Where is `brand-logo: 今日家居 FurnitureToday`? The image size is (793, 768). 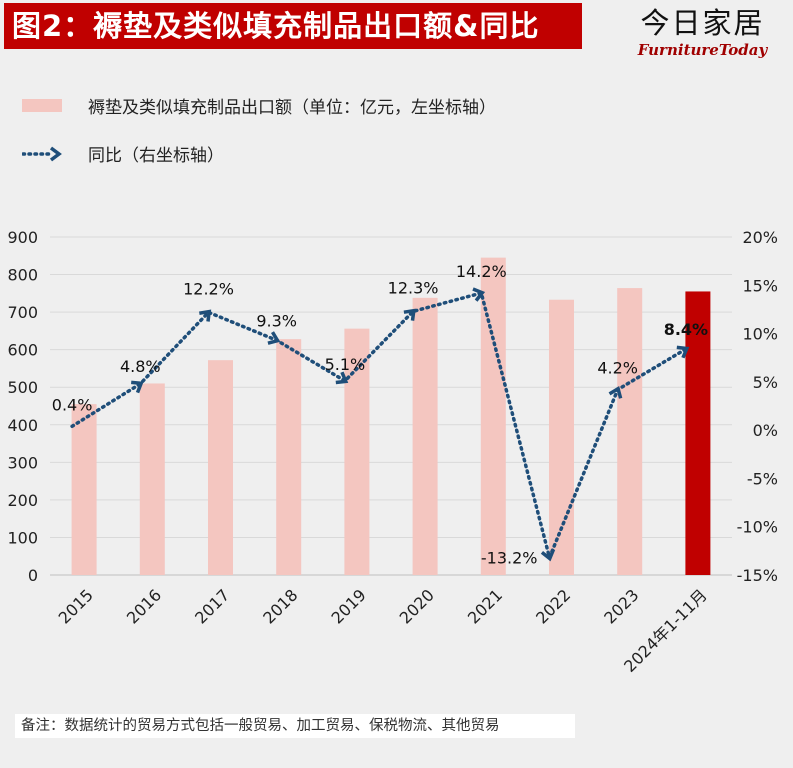
brand-logo: 今日家居 FurnitureToday is located at coordinates (702, 33).